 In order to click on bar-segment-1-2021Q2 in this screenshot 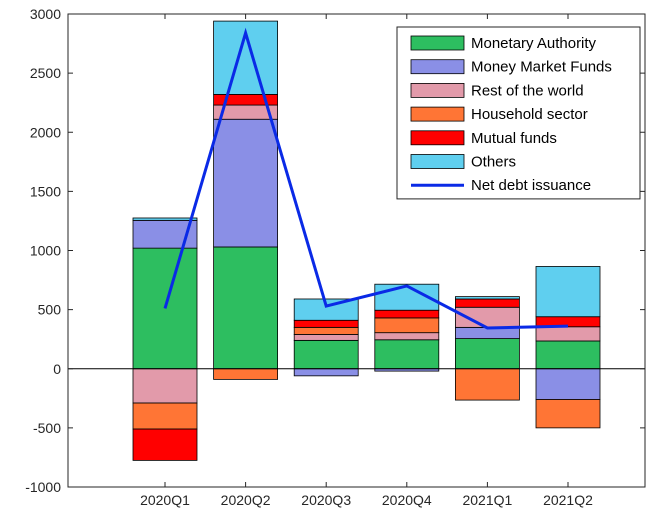, I will do `click(568, 355)`.